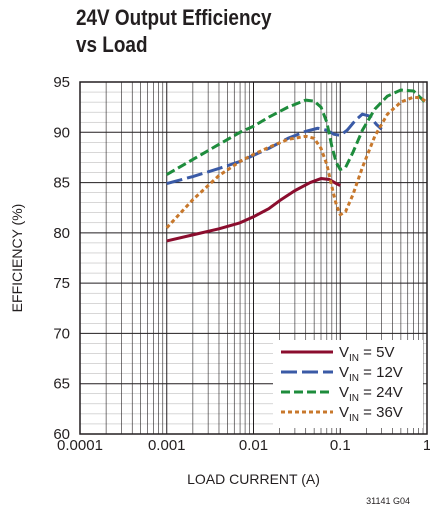 Image resolution: width=430 pixels, height=515 pixels. I want to click on chart-title-line-2: vs Load, so click(112, 44).